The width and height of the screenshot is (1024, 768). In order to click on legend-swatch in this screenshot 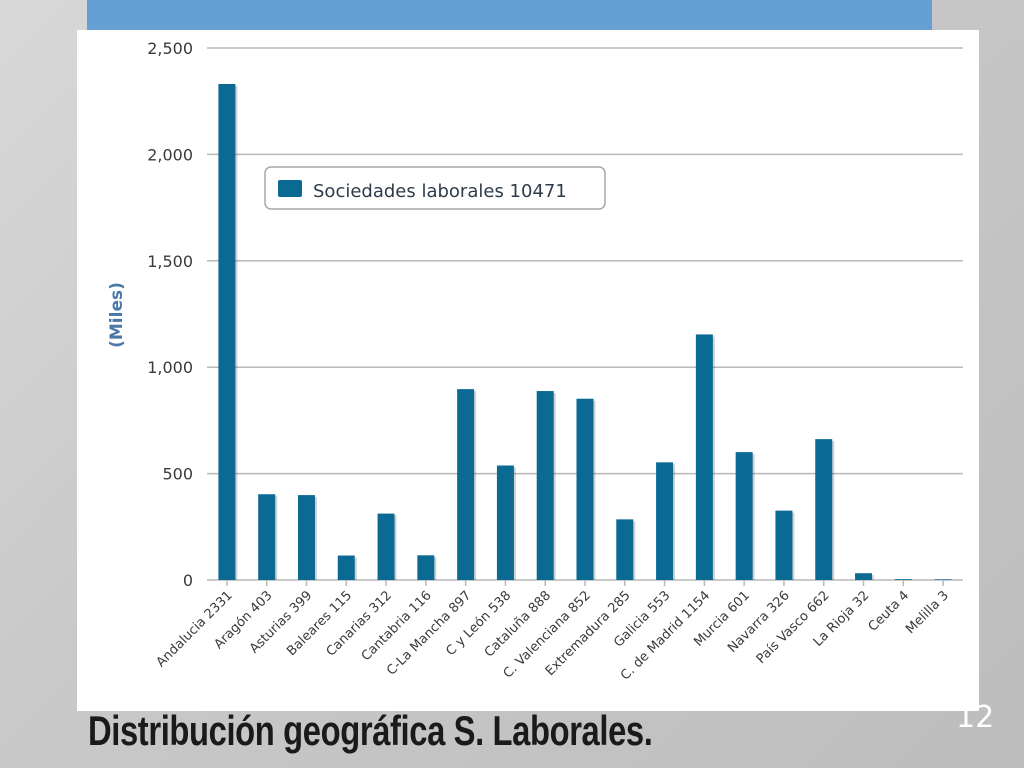, I will do `click(290, 188)`.